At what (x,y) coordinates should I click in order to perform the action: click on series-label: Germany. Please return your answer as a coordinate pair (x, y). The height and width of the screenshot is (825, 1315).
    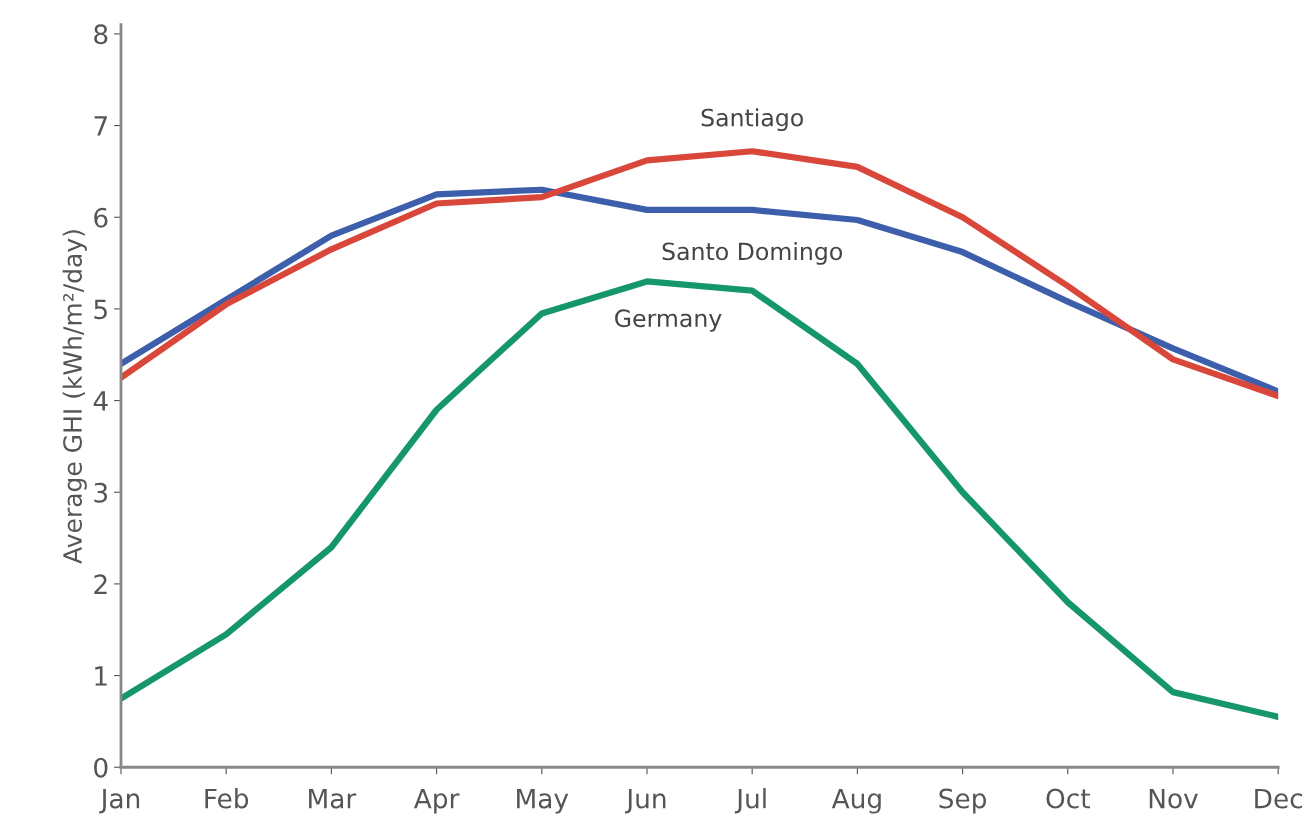
    Looking at the image, I should click on (668, 320).